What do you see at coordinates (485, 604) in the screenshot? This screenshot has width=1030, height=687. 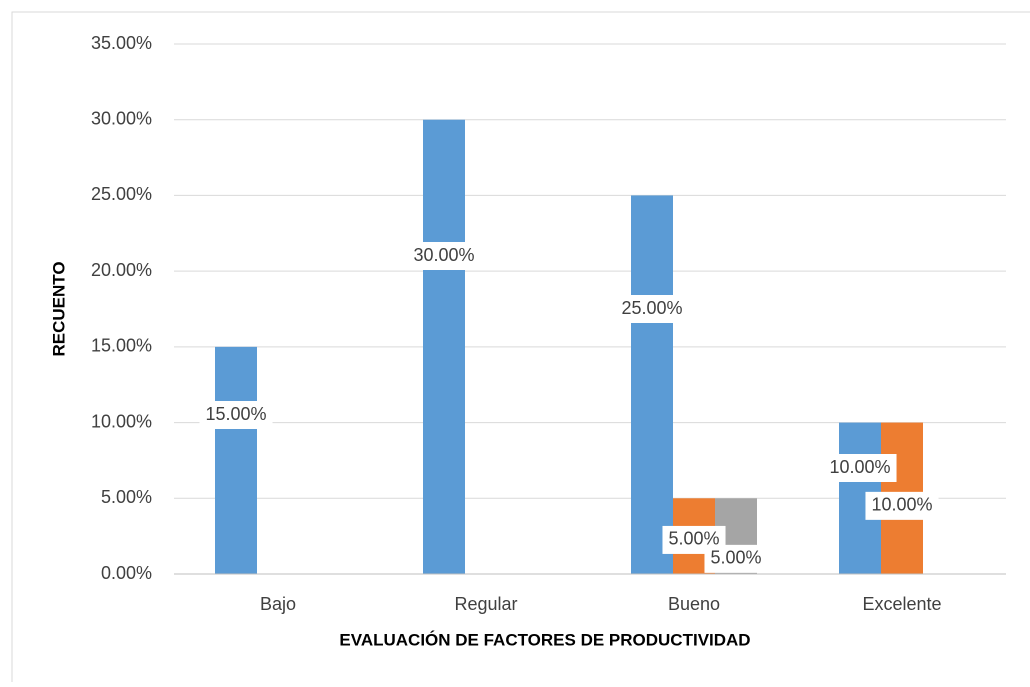 I see `x-tick-label: Regular` at bounding box center [485, 604].